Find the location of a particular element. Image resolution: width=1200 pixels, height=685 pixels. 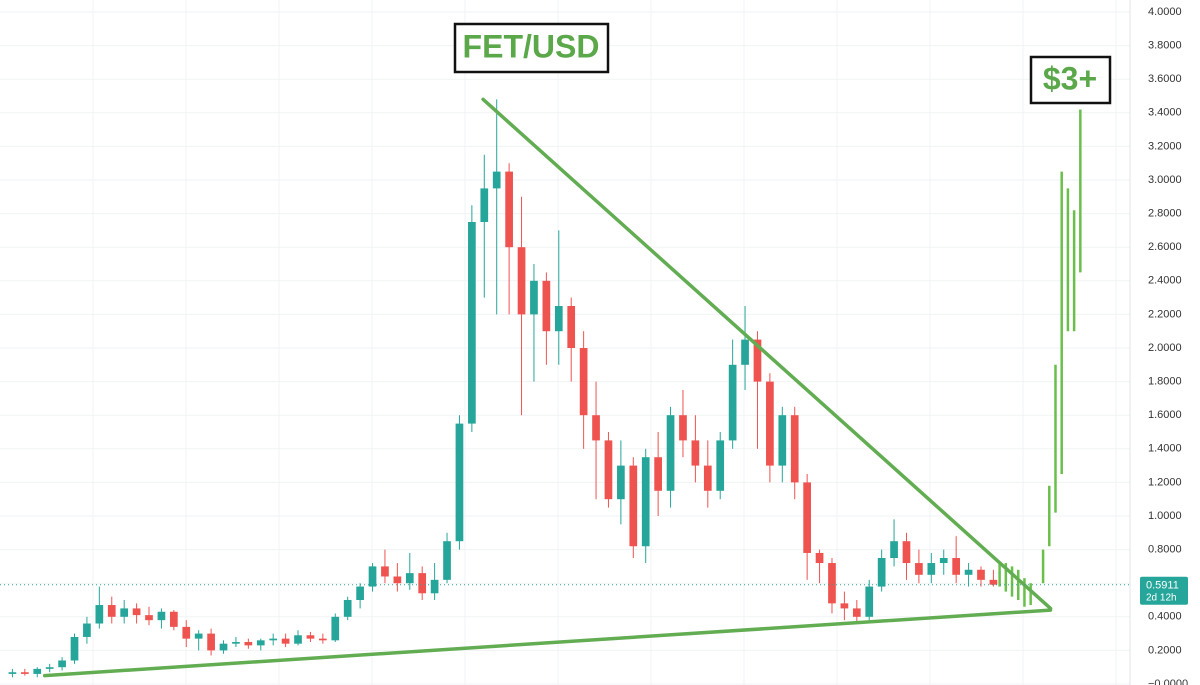

y-tick-label: 2.4000 is located at coordinates (1165, 281).